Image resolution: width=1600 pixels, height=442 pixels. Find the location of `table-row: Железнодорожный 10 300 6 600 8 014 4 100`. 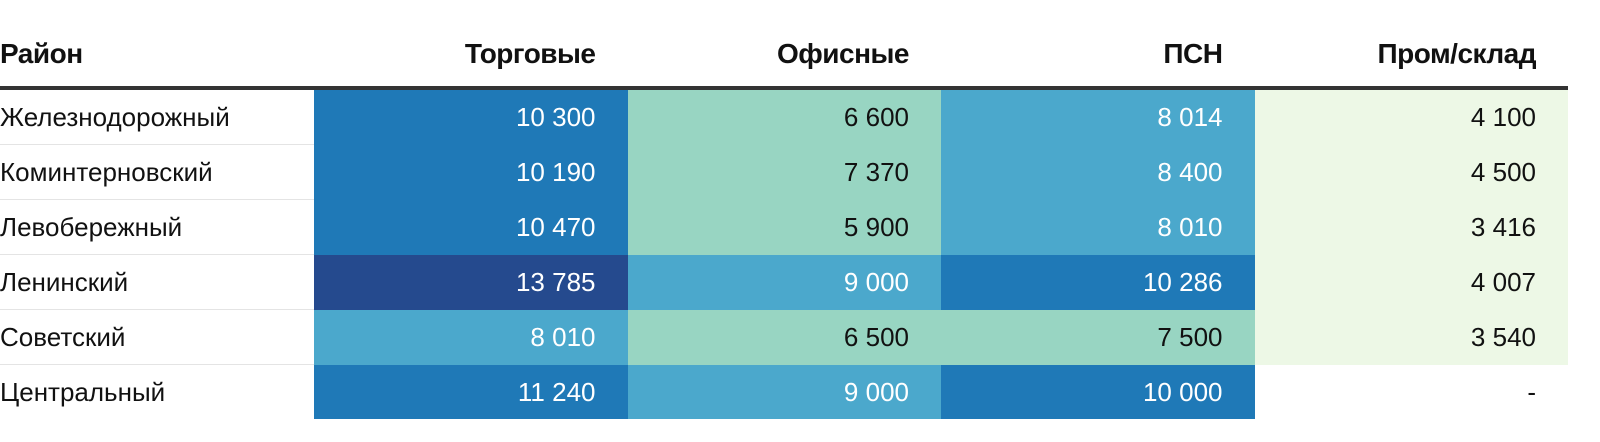

table-row: Железнодорожный 10 300 6 600 8 014 4 100 is located at coordinates (784, 116).